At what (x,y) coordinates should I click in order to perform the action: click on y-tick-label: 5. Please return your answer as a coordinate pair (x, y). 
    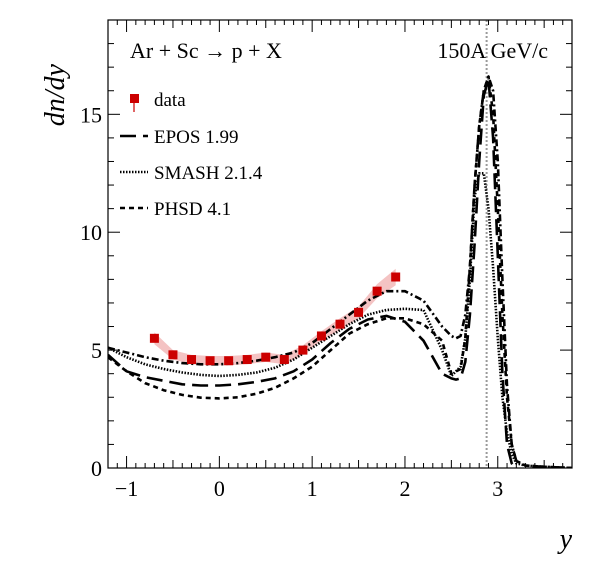
    Looking at the image, I should click on (96, 350).